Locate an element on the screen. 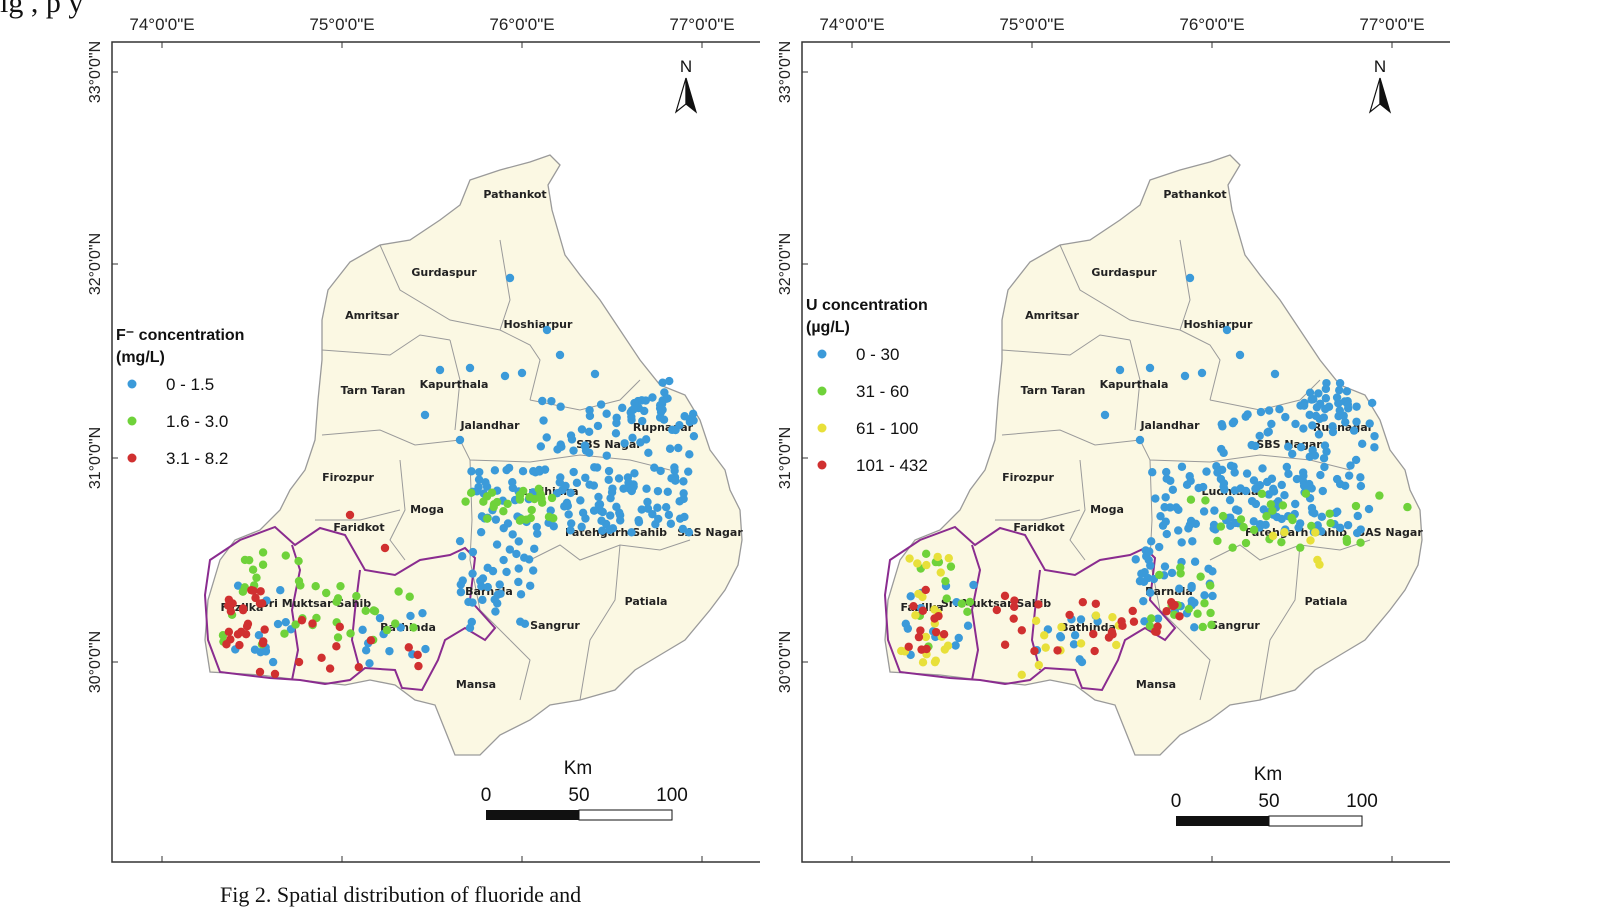 This screenshot has height=908, width=1600. scale-bar-dark is located at coordinates (532, 815).